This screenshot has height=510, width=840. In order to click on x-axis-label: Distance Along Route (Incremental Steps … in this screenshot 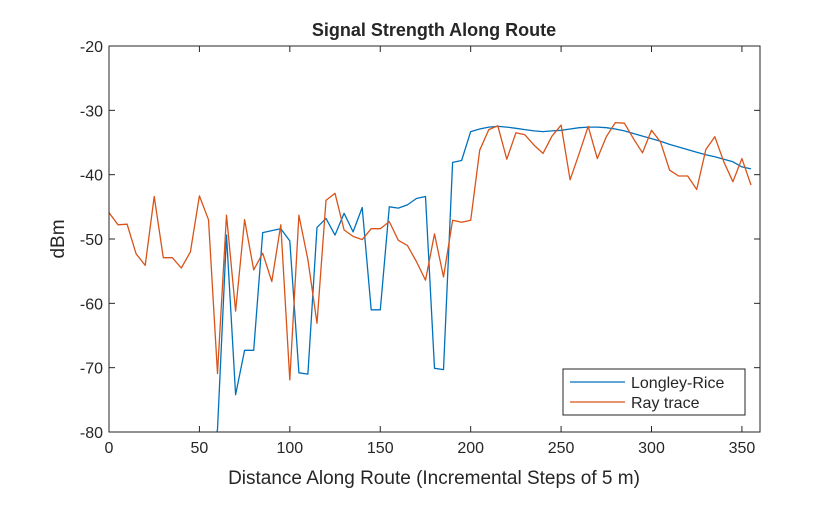, I will do `click(434, 478)`.